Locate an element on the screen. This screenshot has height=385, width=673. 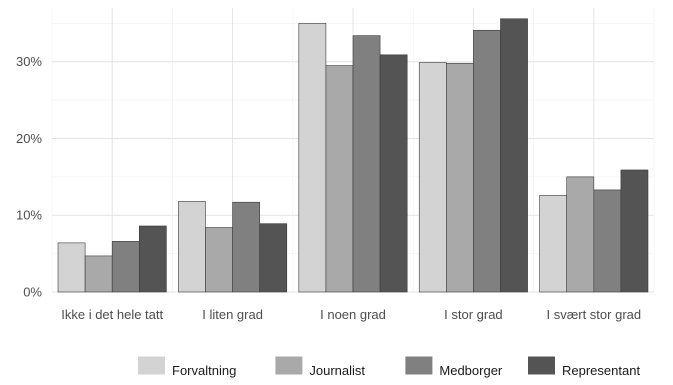
legend-key-journalist is located at coordinates (289, 365).